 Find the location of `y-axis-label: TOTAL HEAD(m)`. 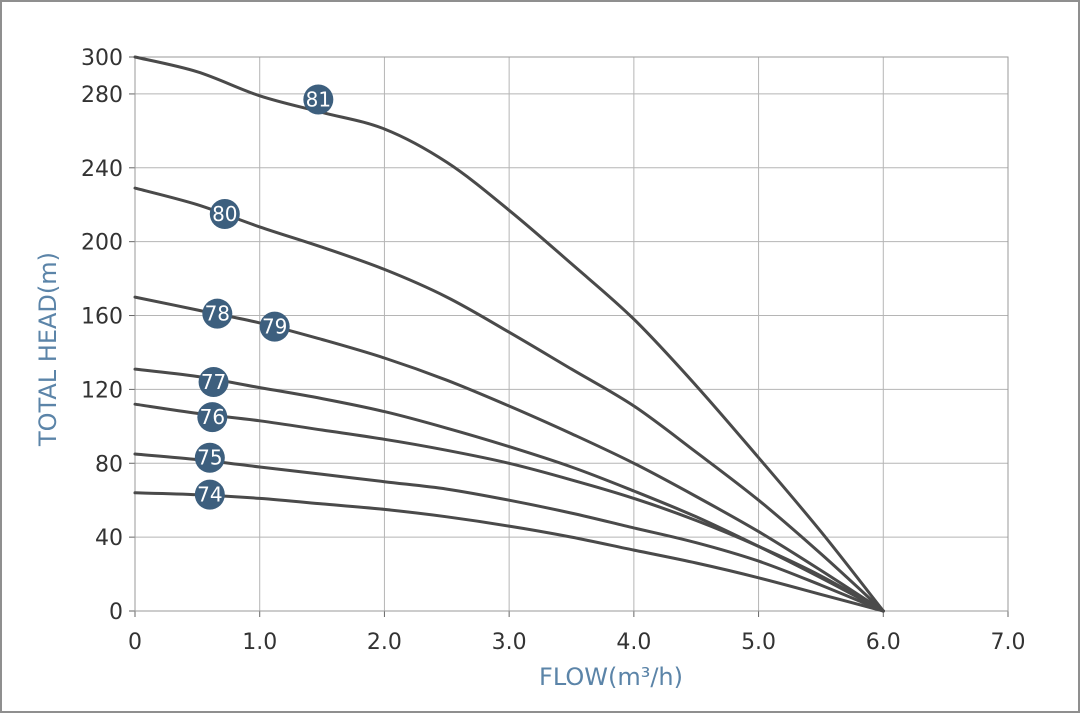

y-axis-label: TOTAL HEAD(m) is located at coordinates (48, 349).